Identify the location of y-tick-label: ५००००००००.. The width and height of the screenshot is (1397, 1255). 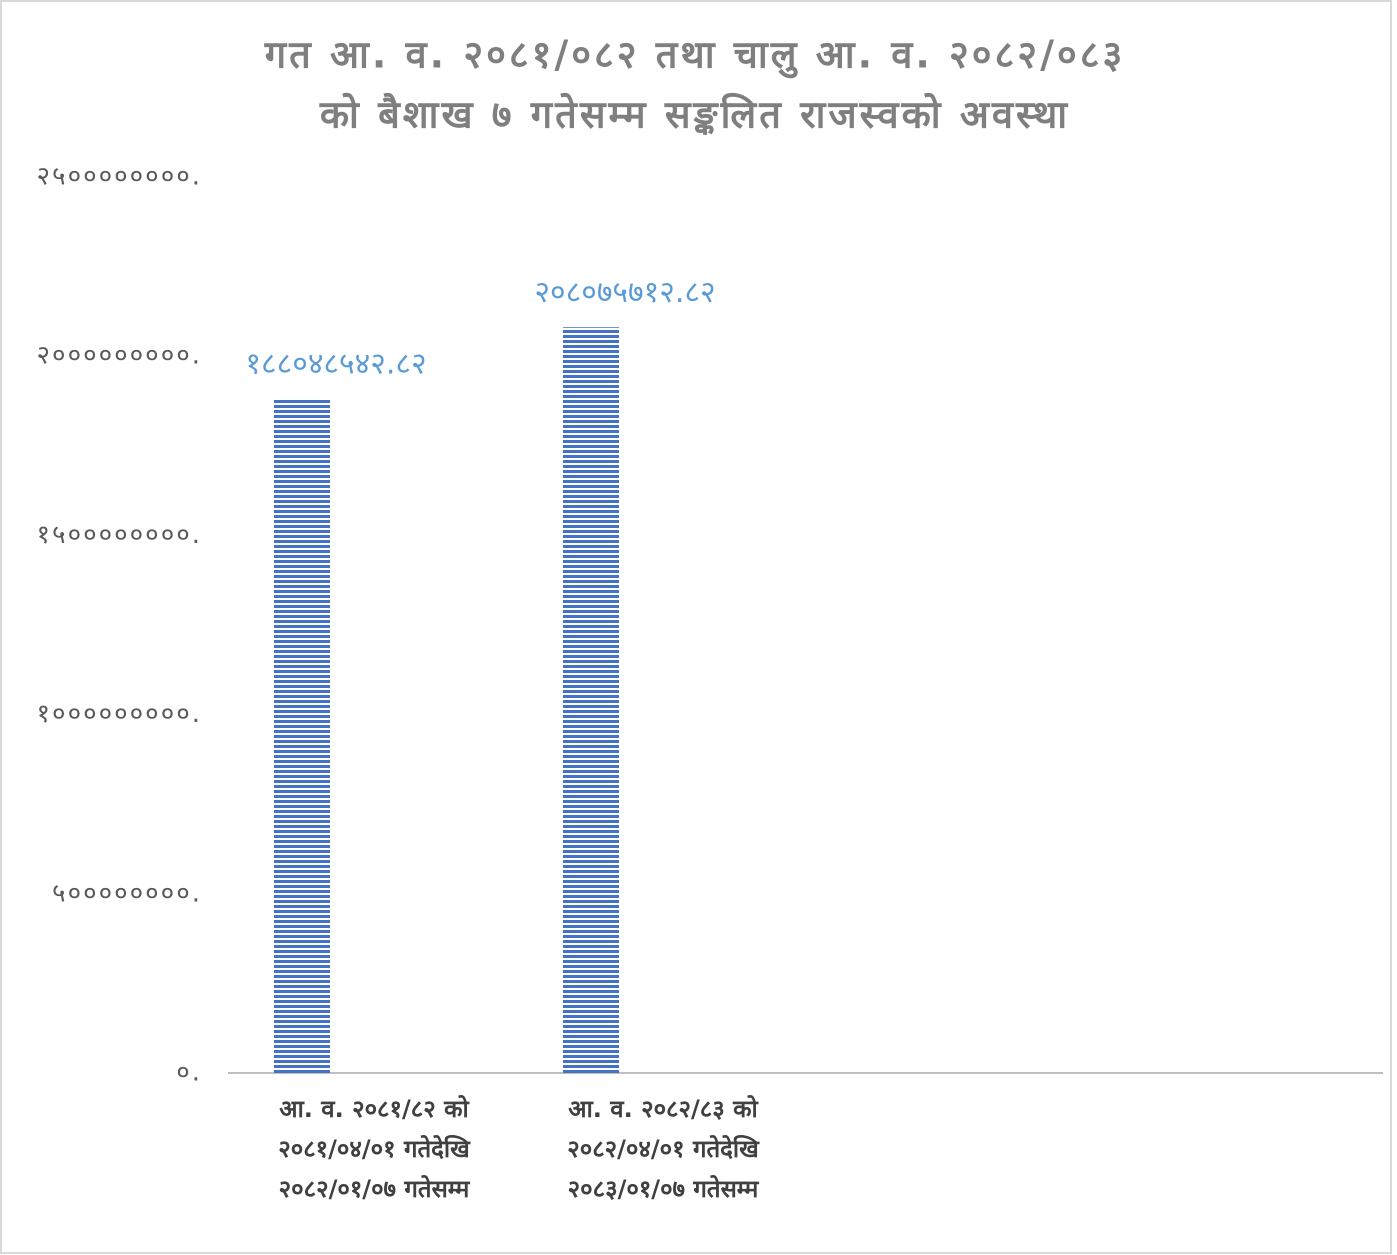
(127, 893).